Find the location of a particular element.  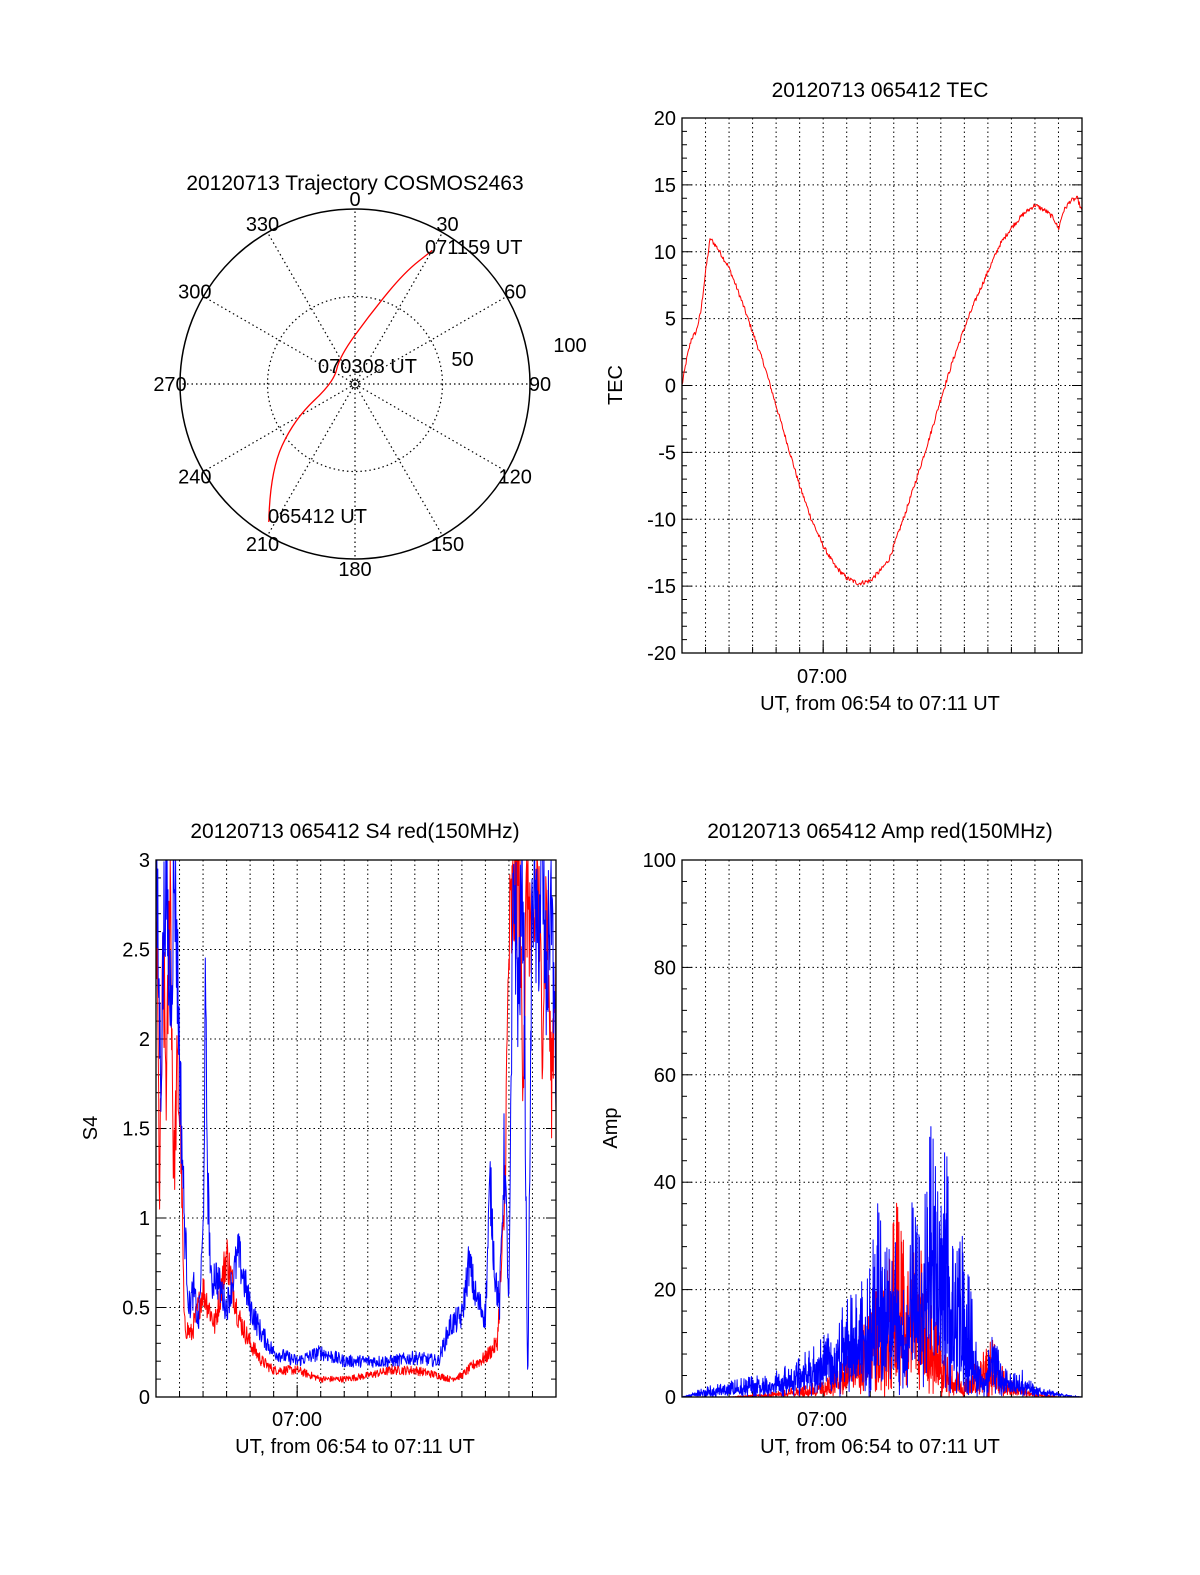

tec-series-TEC is located at coordinates (882, 390).